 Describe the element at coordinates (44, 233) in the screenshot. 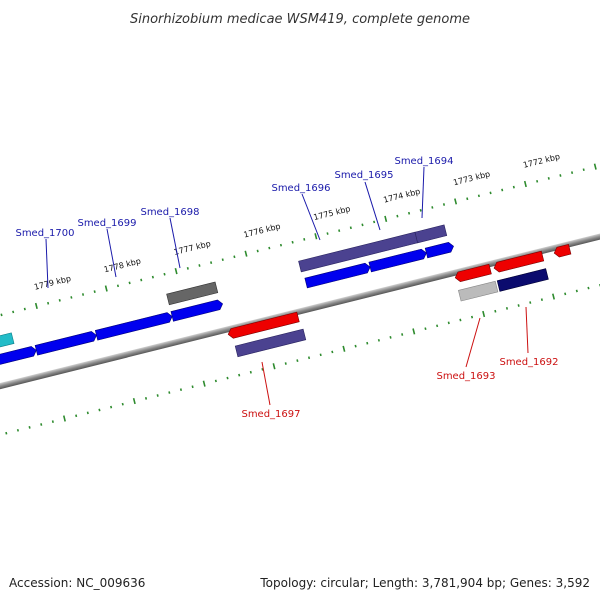

I see `gene-label-smed-1700: Smed_1700` at that location.